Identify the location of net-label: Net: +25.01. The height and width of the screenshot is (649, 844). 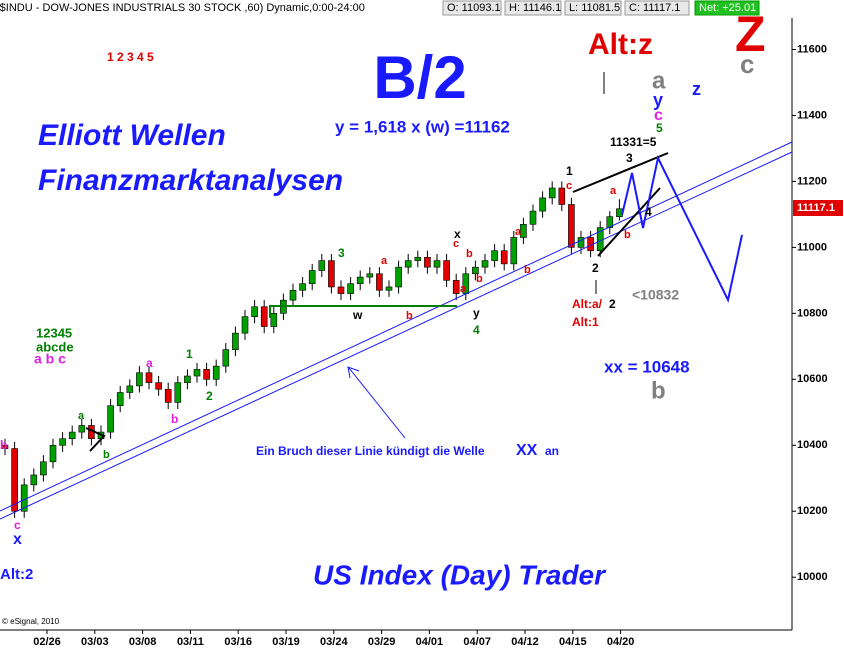
(727, 8).